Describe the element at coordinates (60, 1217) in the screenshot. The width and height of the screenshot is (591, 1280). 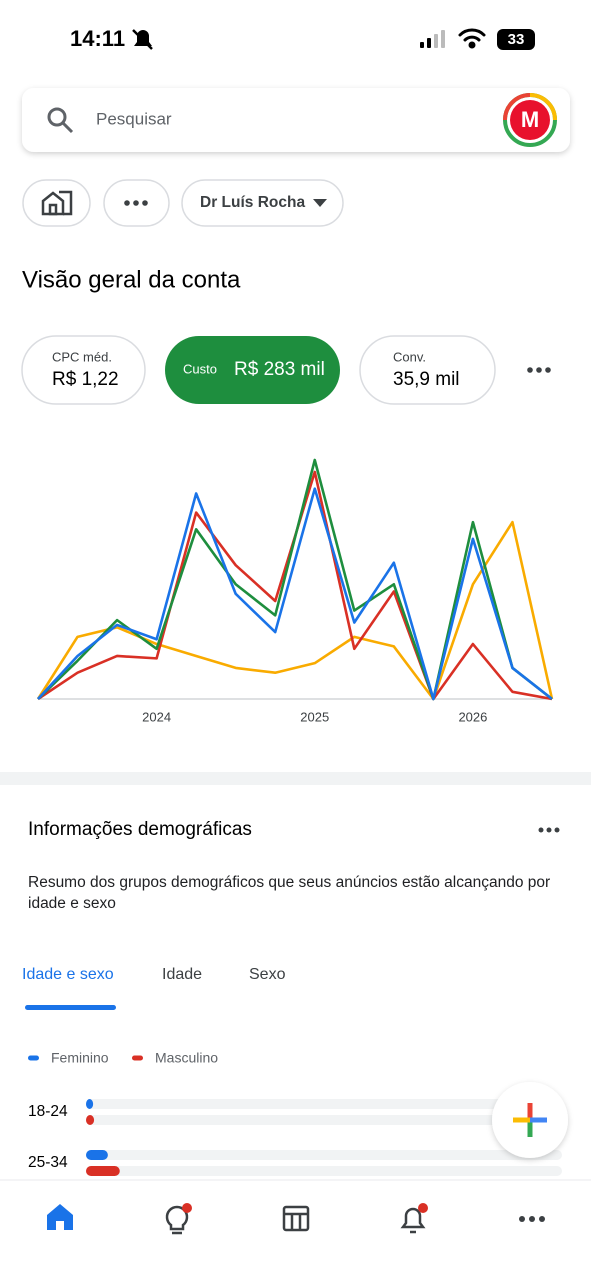
I see `nav-home` at that location.